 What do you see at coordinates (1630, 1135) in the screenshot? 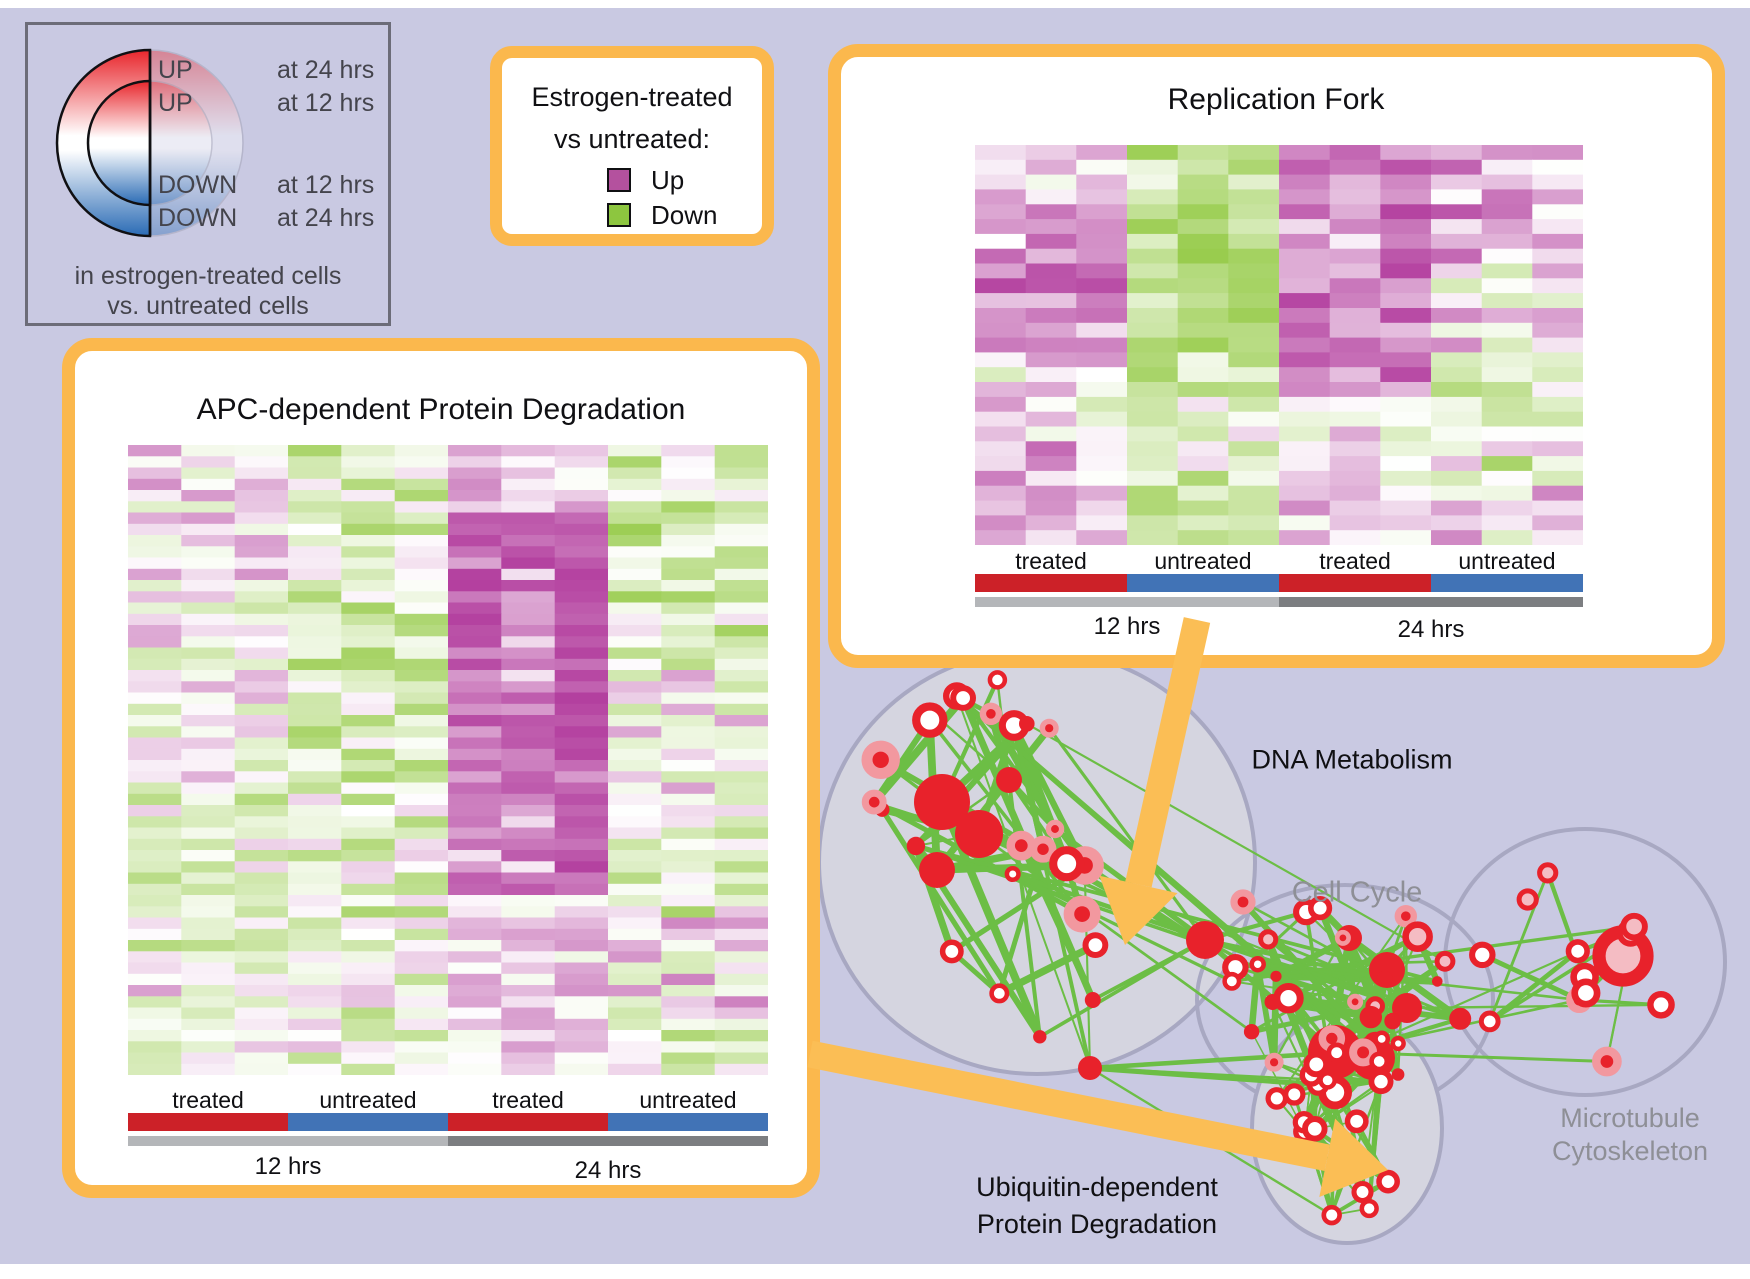
I see `microtubule-cytoskeleton-label: Microtubule Cytoskeleton` at bounding box center [1630, 1135].